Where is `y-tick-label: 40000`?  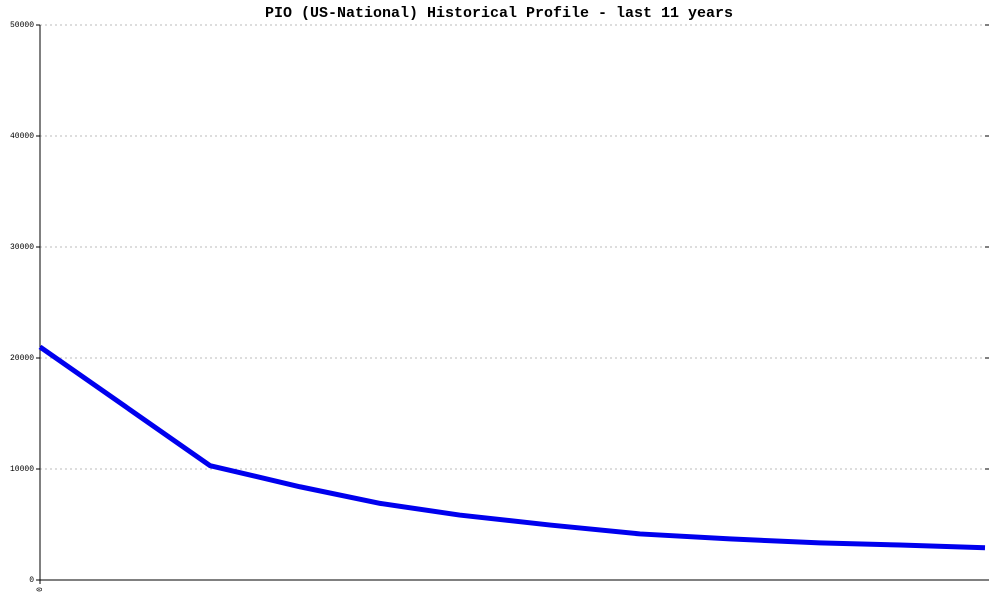 y-tick-label: 40000 is located at coordinates (22, 136).